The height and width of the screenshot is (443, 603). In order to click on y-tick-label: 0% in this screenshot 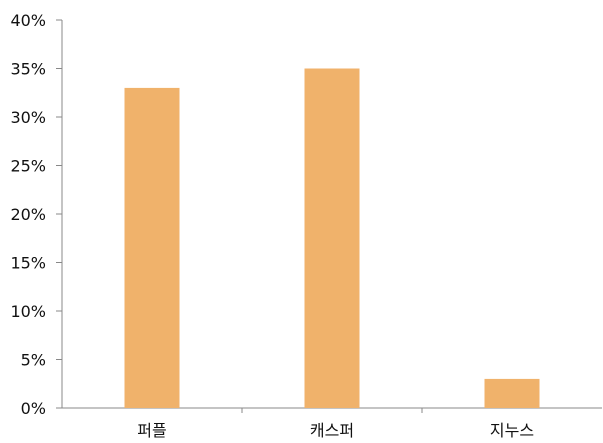, I will do `click(33, 408)`.